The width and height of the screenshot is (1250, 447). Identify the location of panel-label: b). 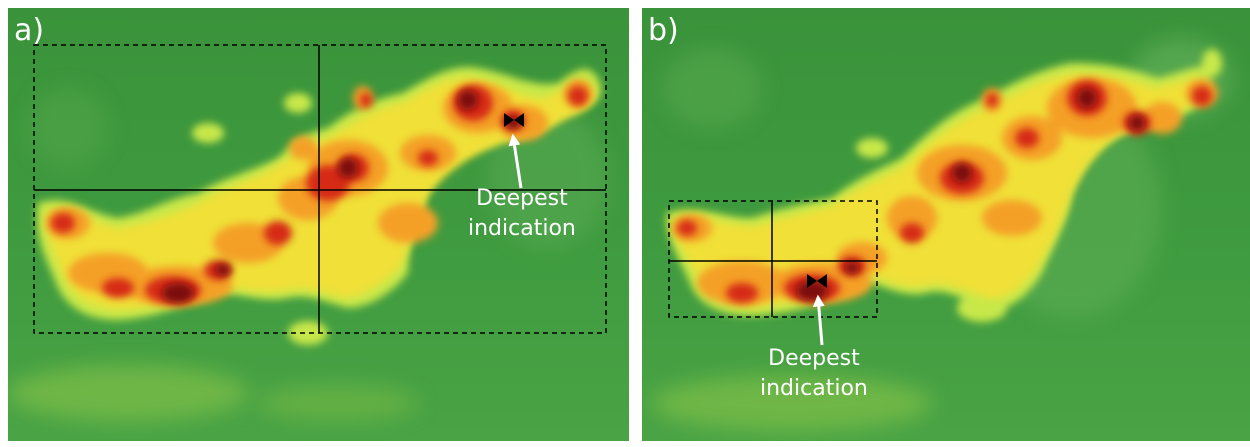
(663, 30).